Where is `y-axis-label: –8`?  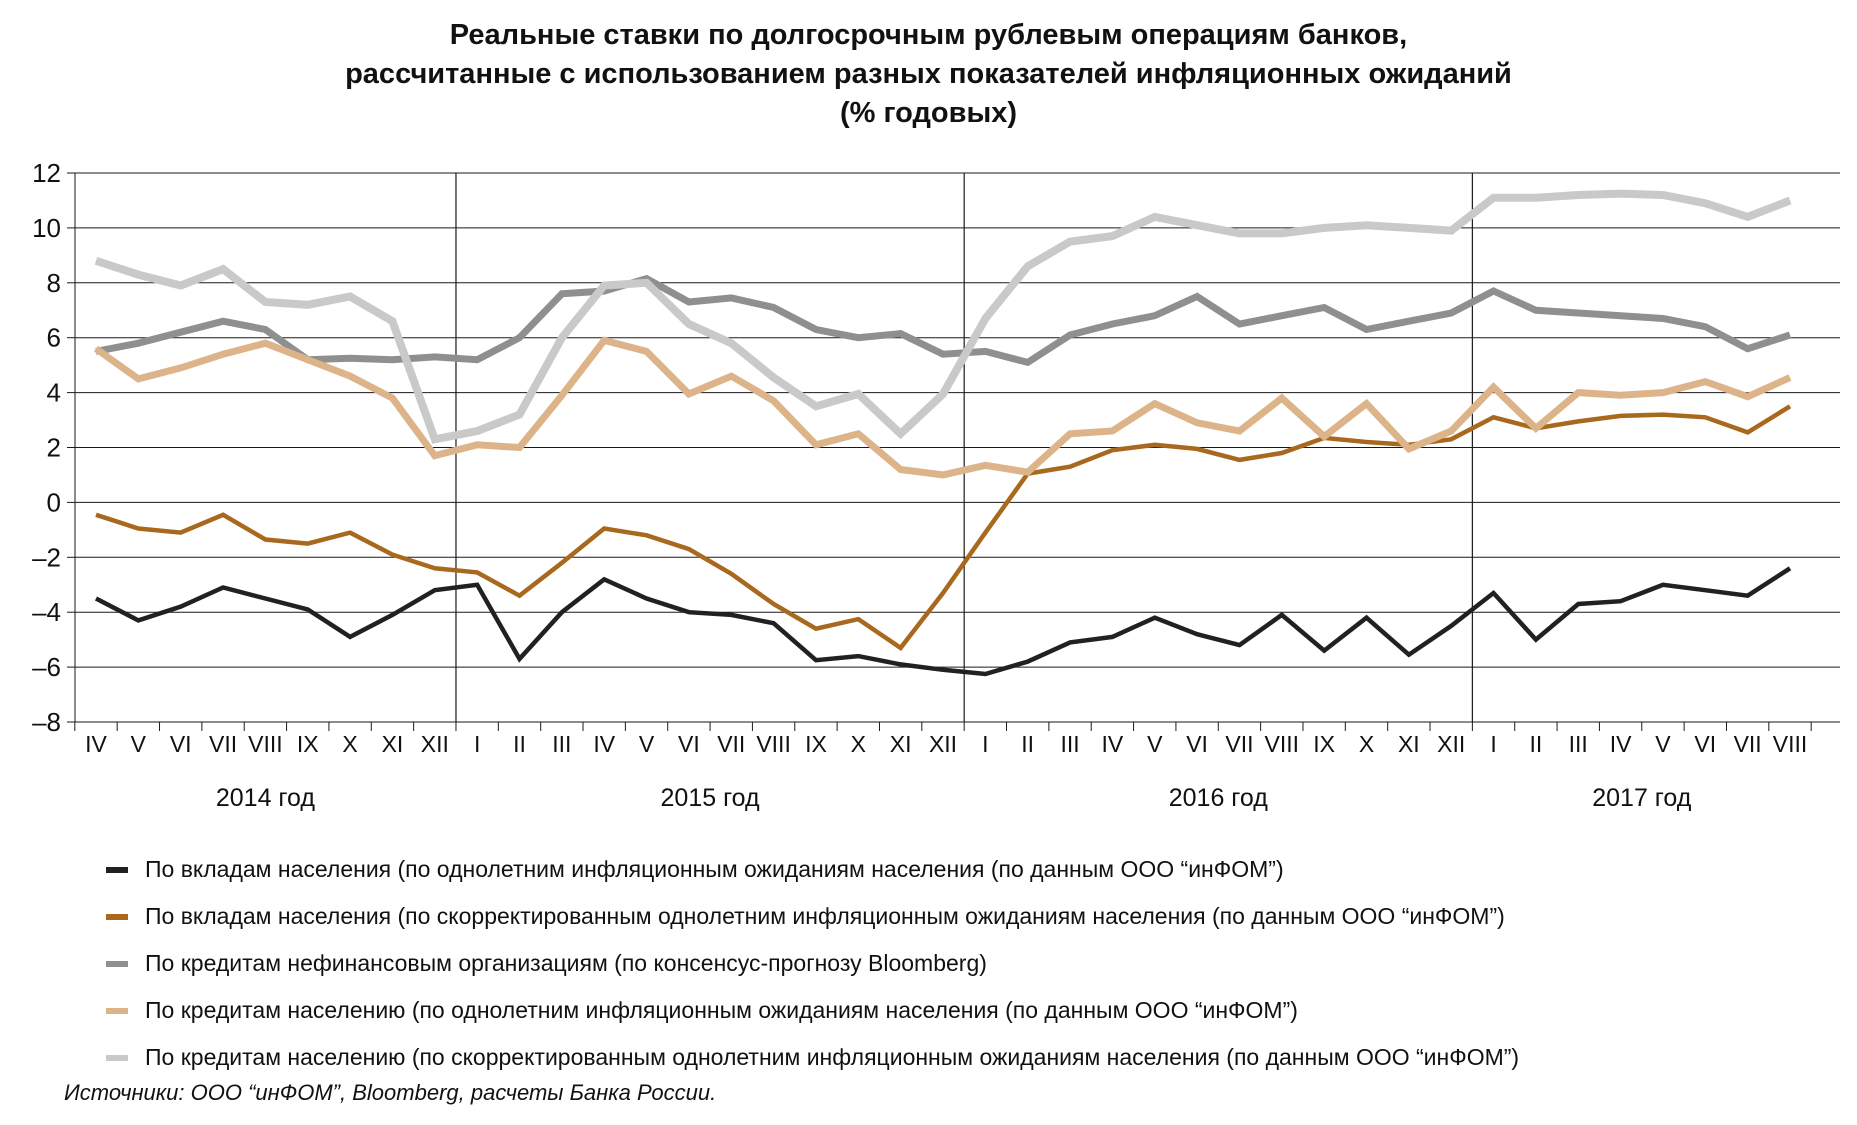
y-axis-label: –8 is located at coordinates (46, 722).